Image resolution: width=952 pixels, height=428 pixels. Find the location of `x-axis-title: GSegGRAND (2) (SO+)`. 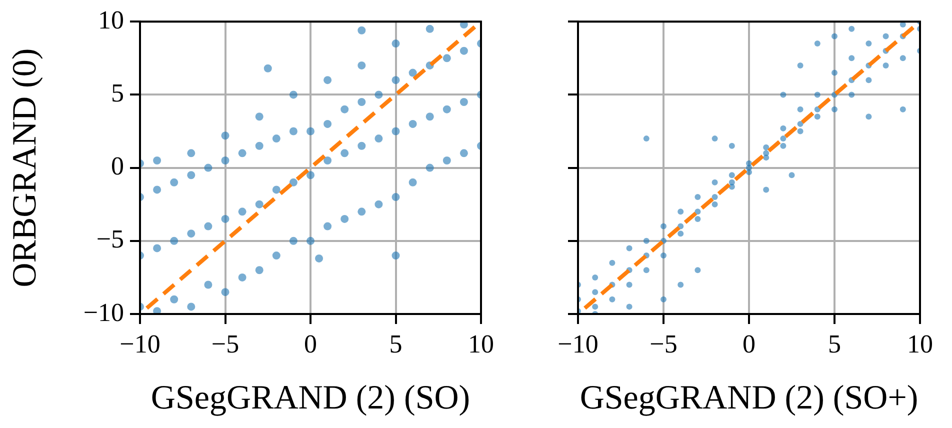

x-axis-title: GSegGRAND (2) (SO+) is located at coordinates (749, 398).